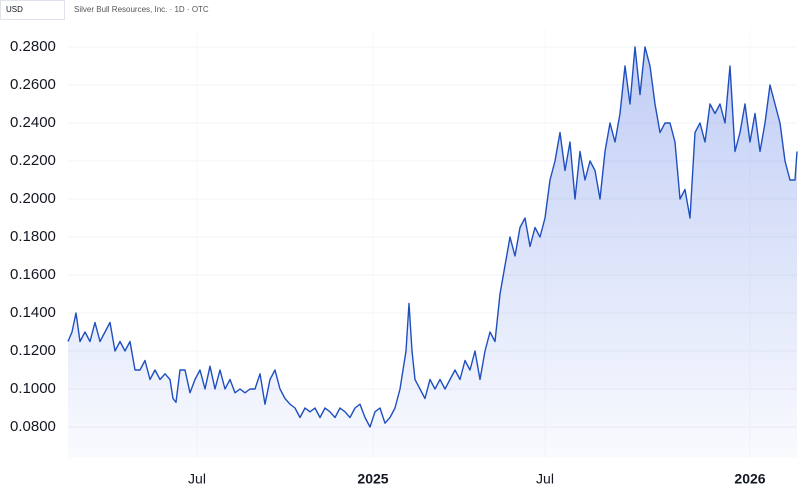  Describe the element at coordinates (749, 479) in the screenshot. I see `x-tick-label: 2026` at that location.